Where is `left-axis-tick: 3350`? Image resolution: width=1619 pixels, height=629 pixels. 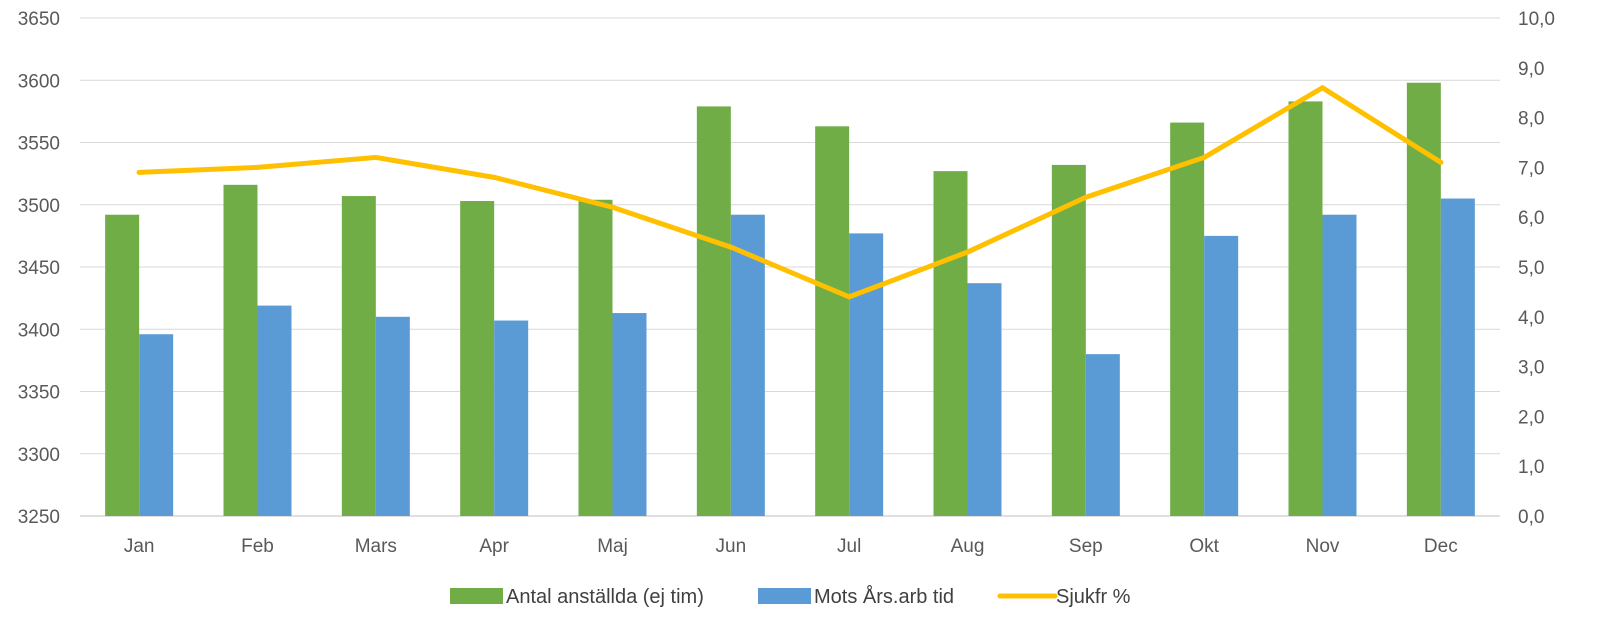
left-axis-tick: 3350 is located at coordinates (39, 393).